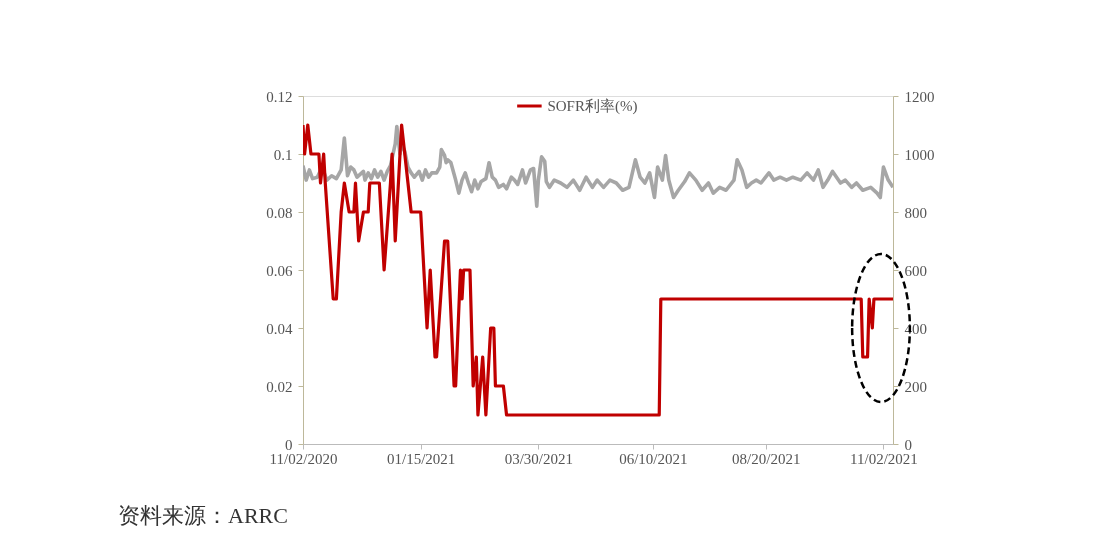  Describe the element at coordinates (303, 458) in the screenshot. I see `x-tick-label: 11/02/2020` at that location.